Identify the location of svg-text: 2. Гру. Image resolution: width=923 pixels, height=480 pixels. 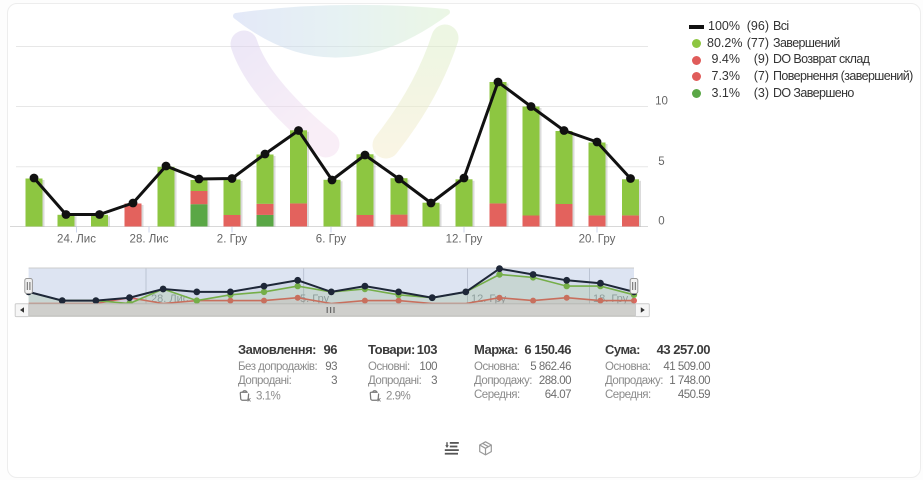
(232, 240).